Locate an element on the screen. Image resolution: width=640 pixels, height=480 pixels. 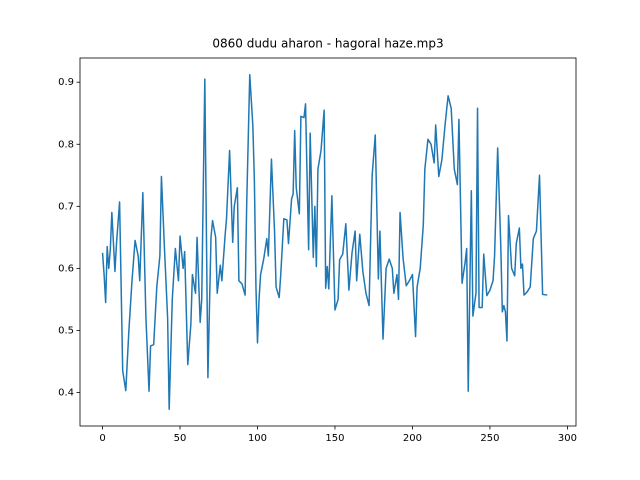
x-tick-label: 300 is located at coordinates (567, 438).